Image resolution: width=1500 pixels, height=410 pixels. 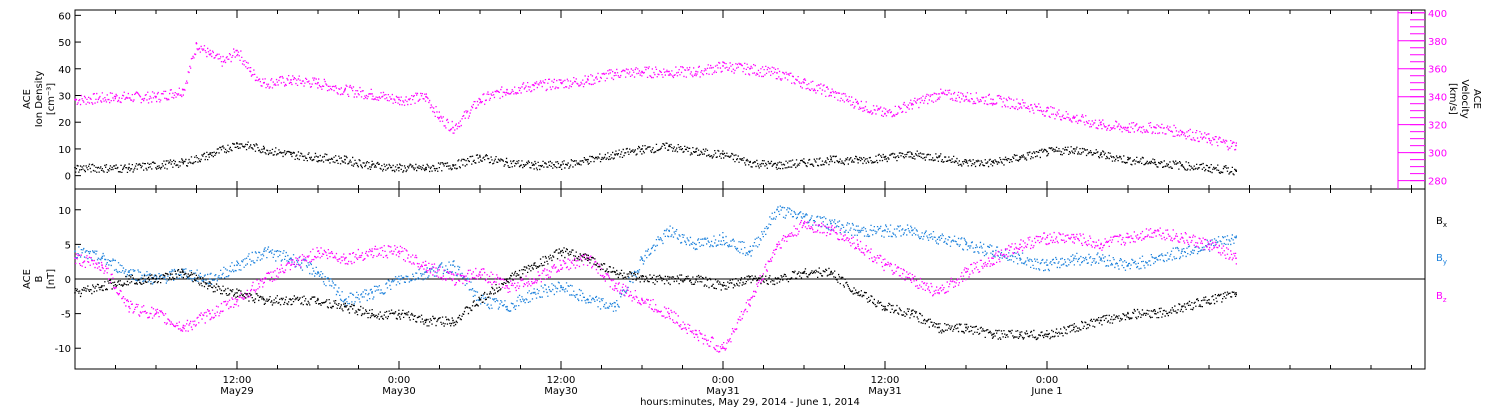 I want to click on date-tick-label: May30, so click(x=560, y=391).